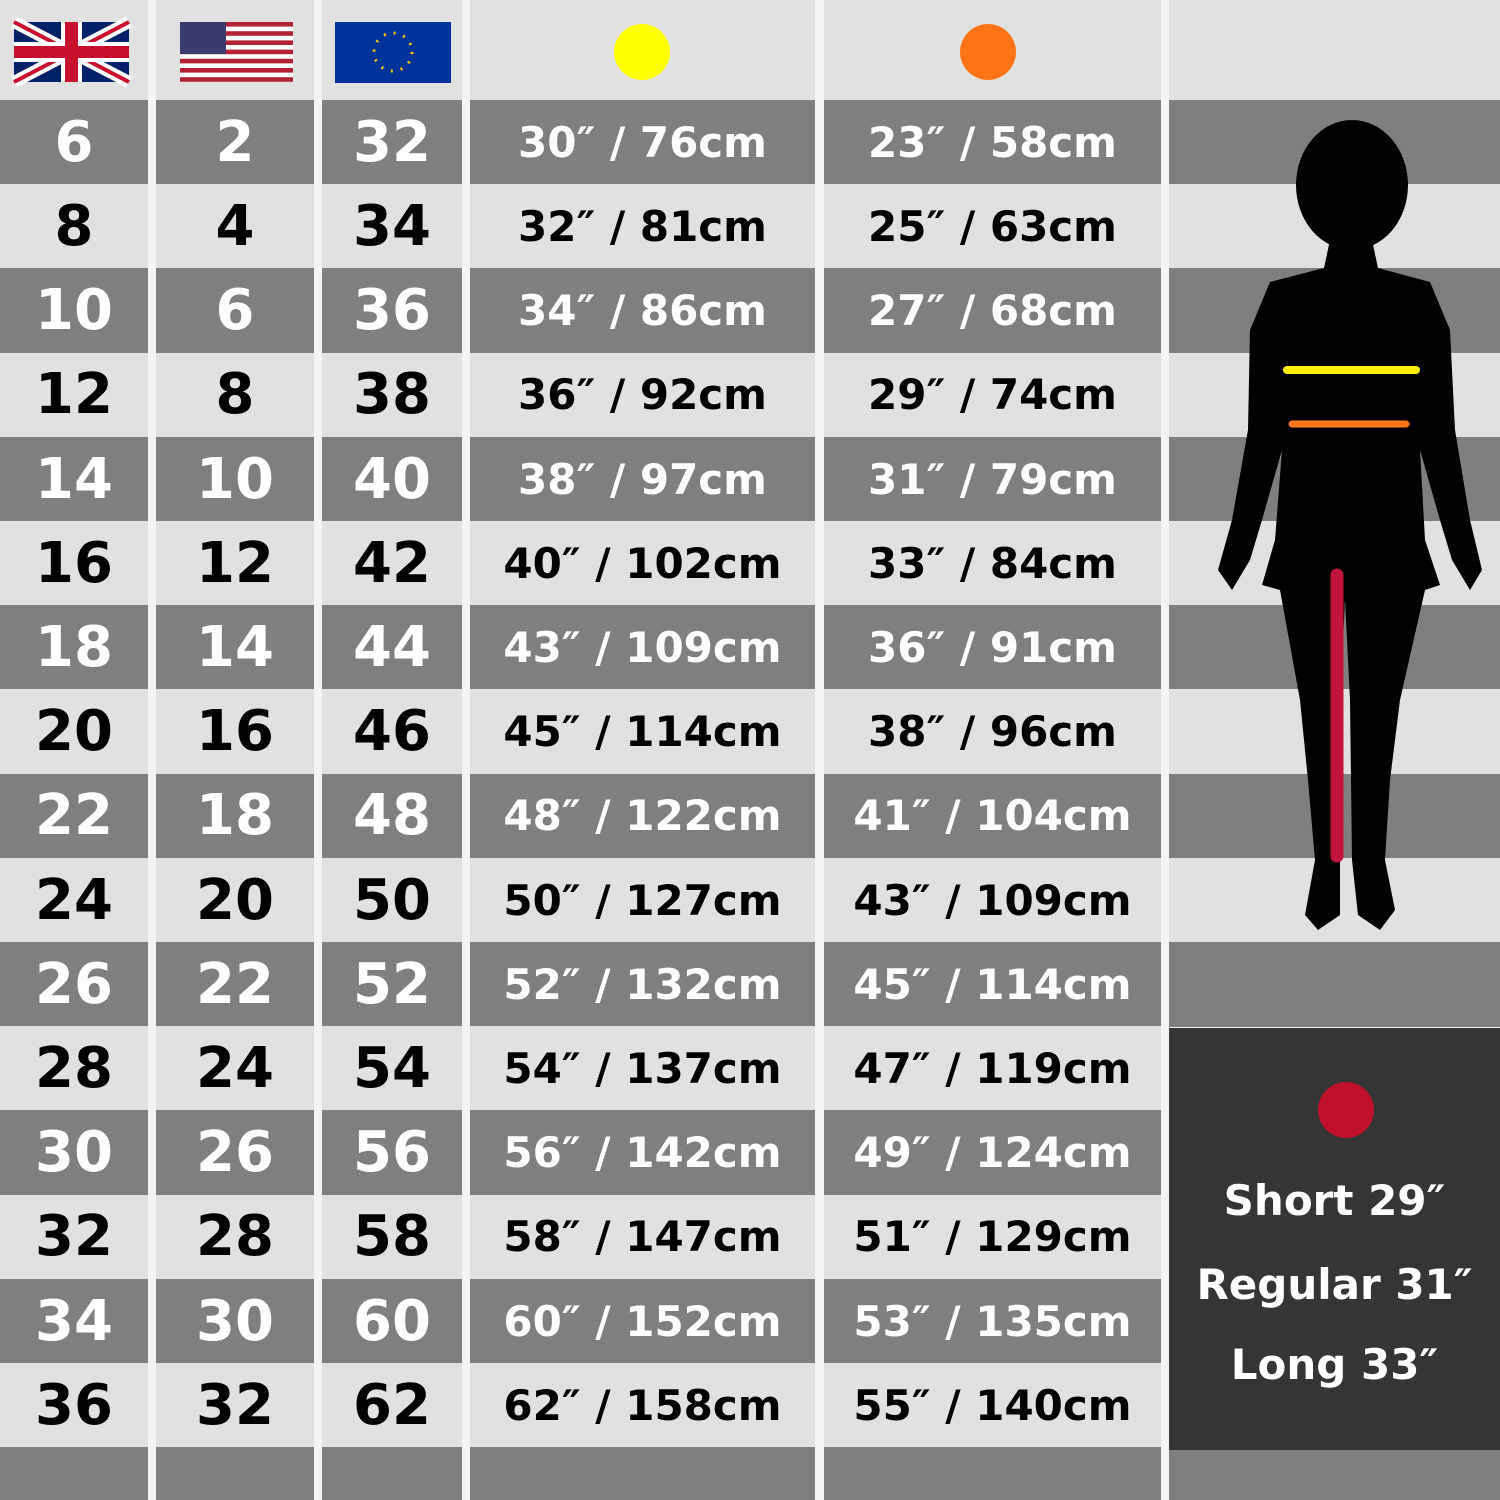 The height and width of the screenshot is (1500, 1500). What do you see at coordinates (235, 1405) in the screenshot?
I see `us-cell: 32` at bounding box center [235, 1405].